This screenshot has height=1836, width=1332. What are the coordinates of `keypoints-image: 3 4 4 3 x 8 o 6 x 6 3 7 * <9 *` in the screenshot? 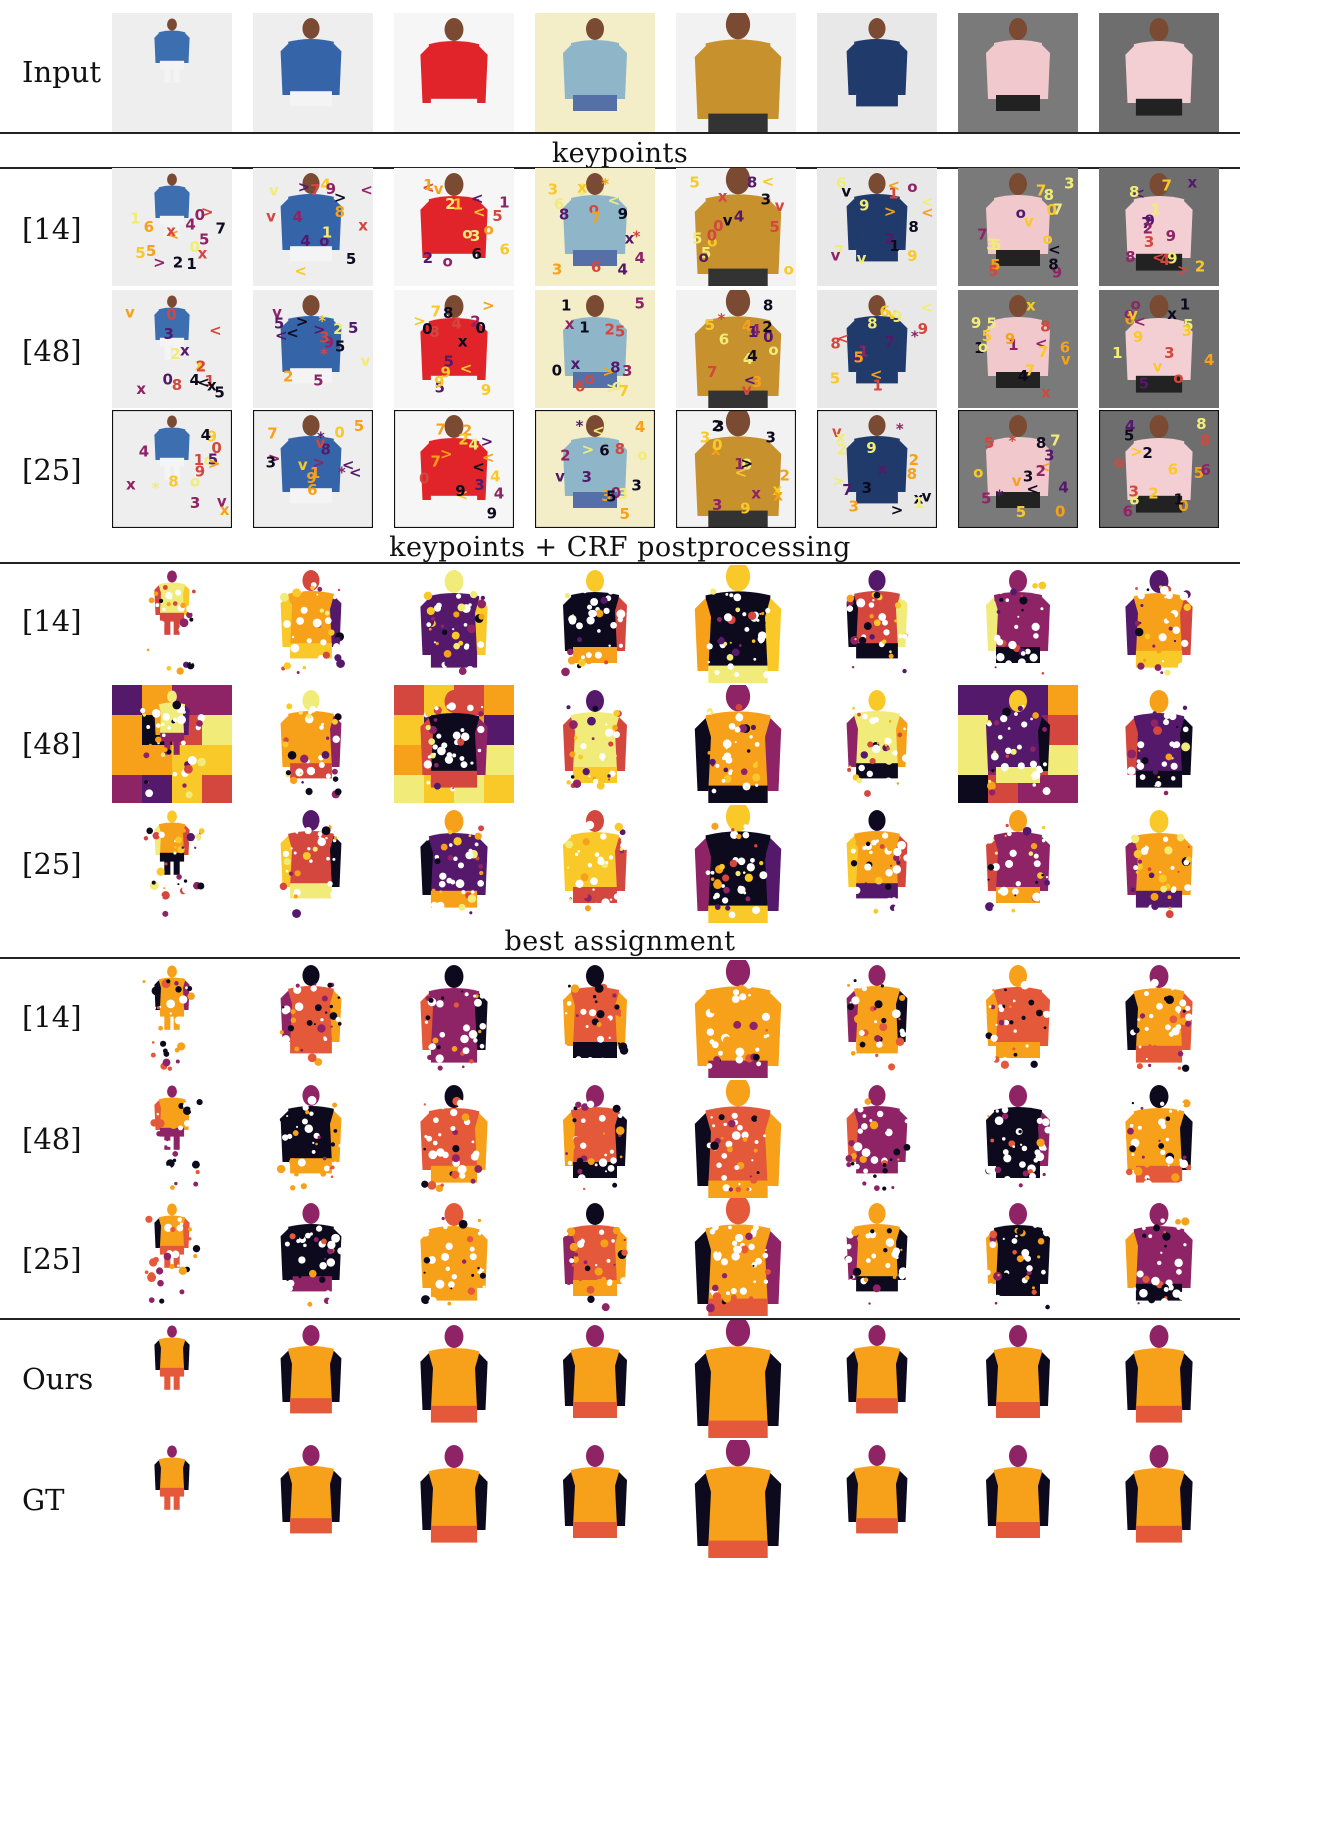 It's located at (595, 227).